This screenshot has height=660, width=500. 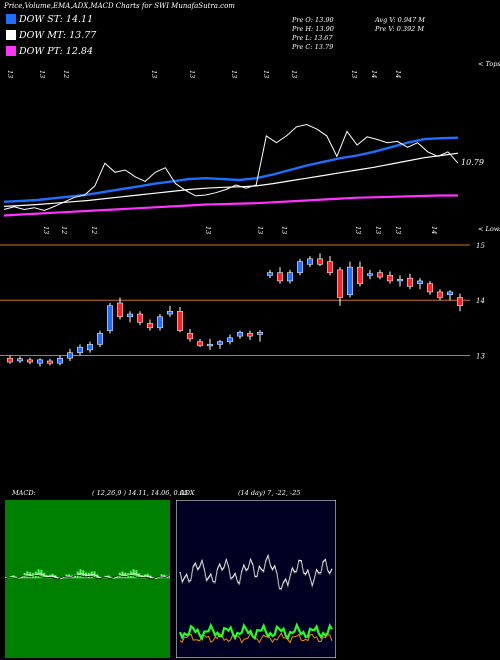 I want to click on adx-lines, so click(x=255, y=598).